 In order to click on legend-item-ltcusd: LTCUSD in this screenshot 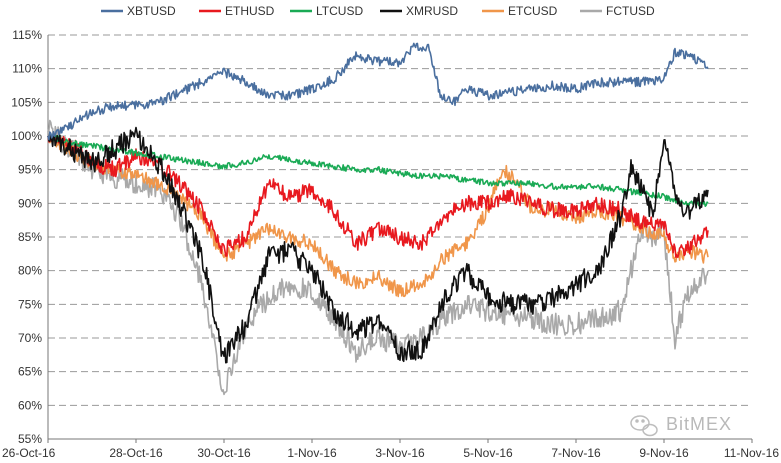, I will do `click(326, 11)`.